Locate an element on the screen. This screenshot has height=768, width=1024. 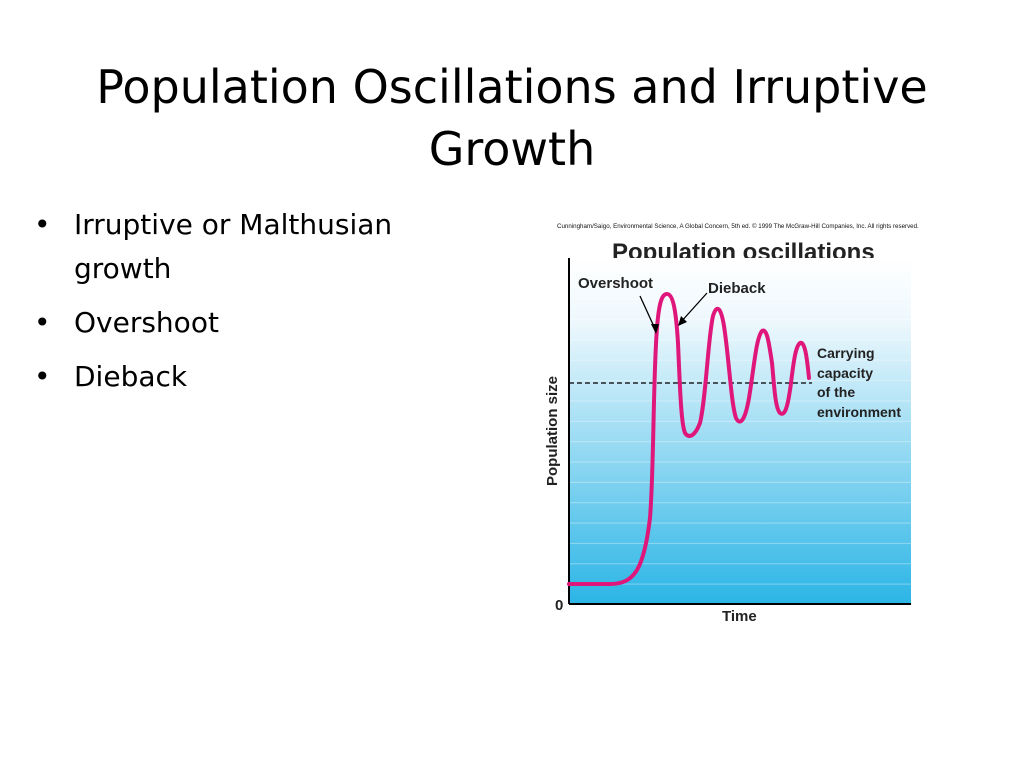
overshoot-arrowhead is located at coordinates (655, 329).